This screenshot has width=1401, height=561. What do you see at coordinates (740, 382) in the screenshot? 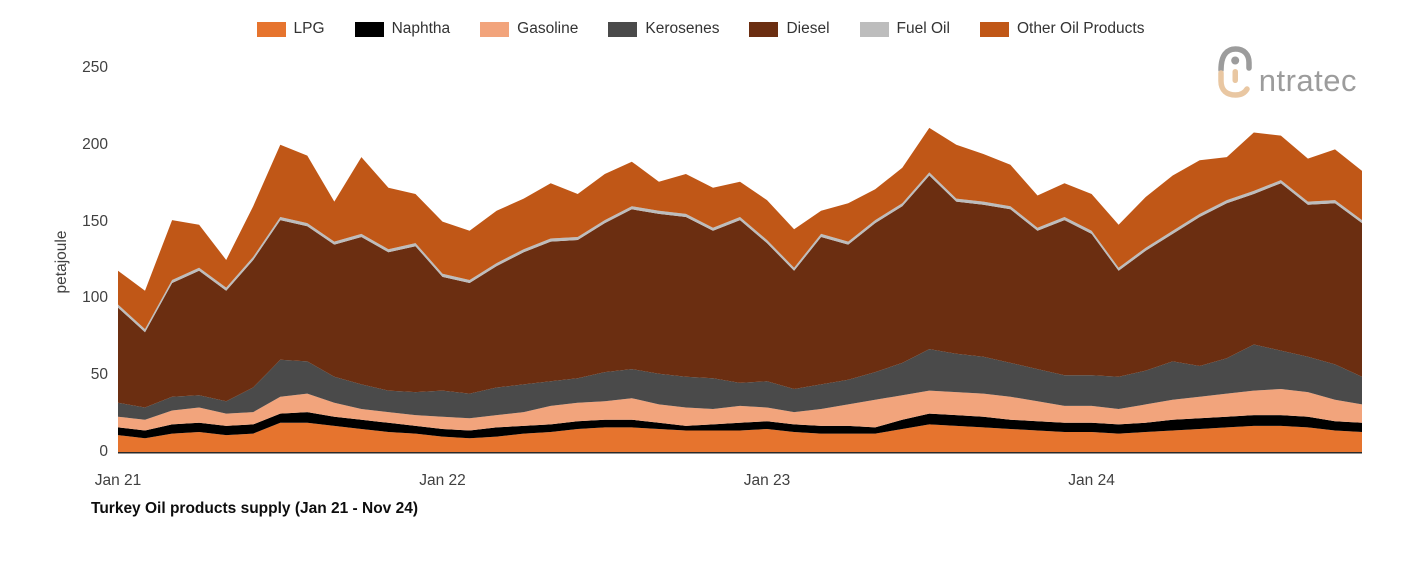
I see `area-kerosenes` at bounding box center [740, 382].